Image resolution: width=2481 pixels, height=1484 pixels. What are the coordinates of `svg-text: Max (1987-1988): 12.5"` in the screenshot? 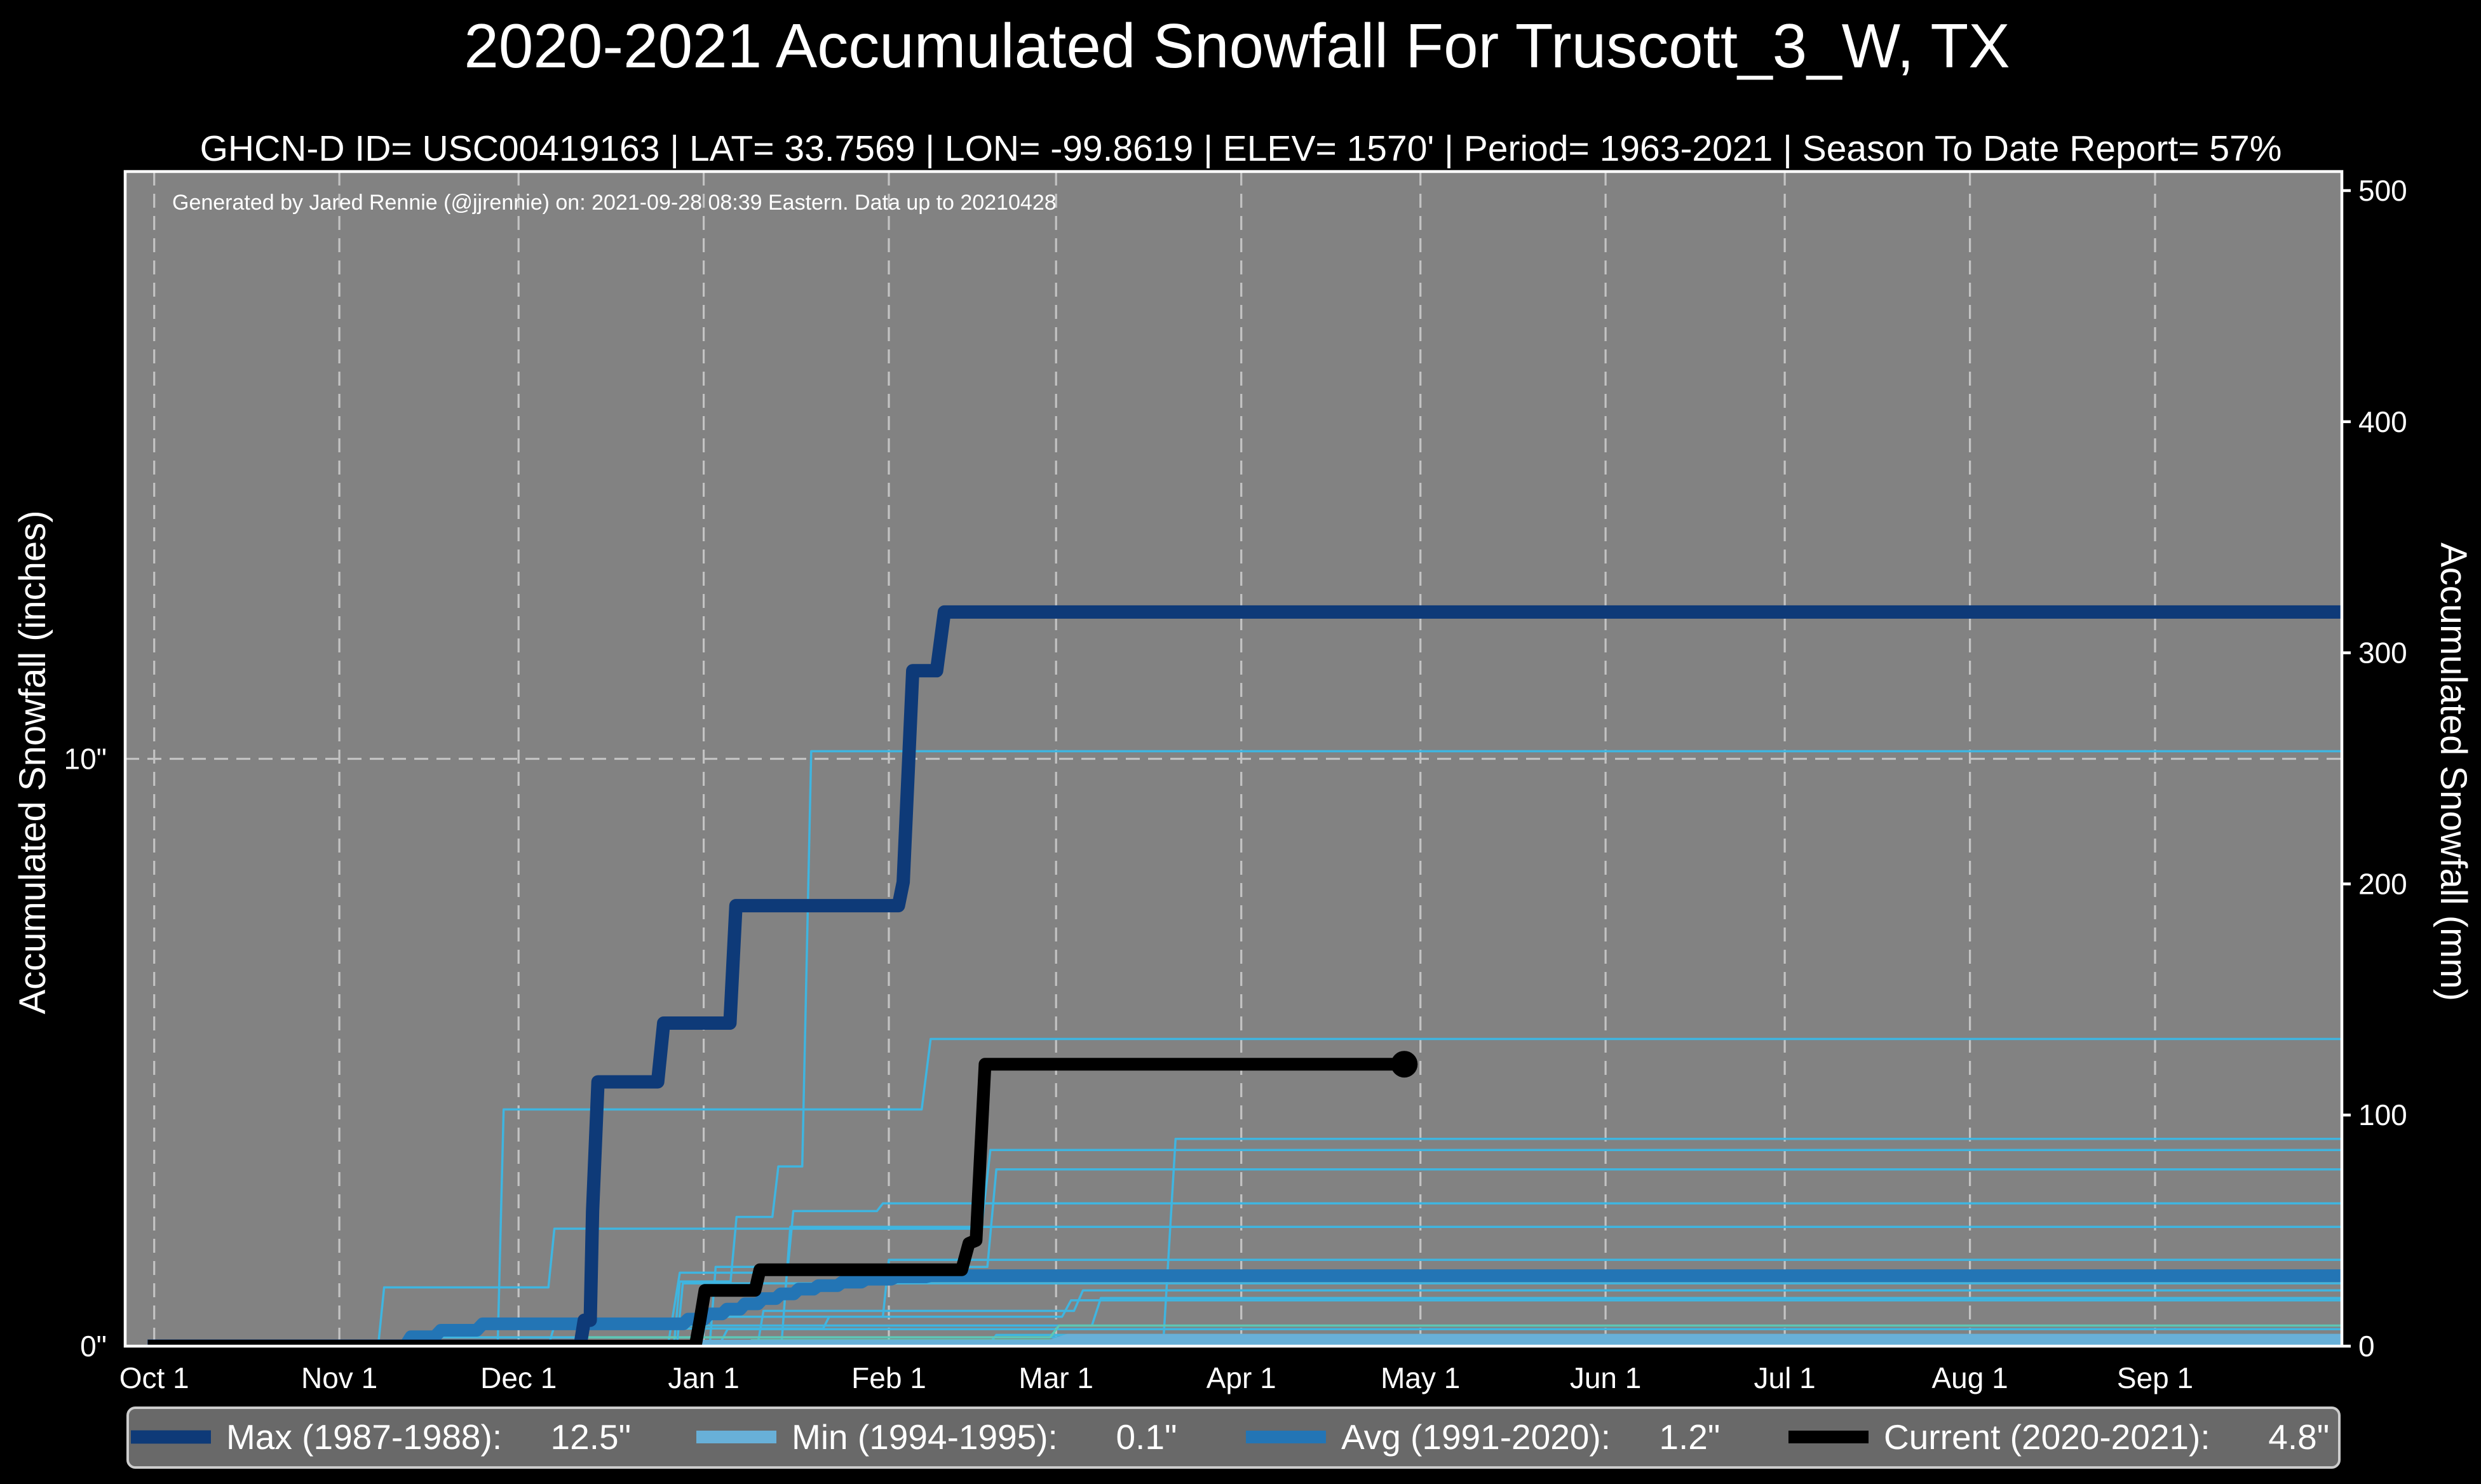 It's located at (428, 1437).